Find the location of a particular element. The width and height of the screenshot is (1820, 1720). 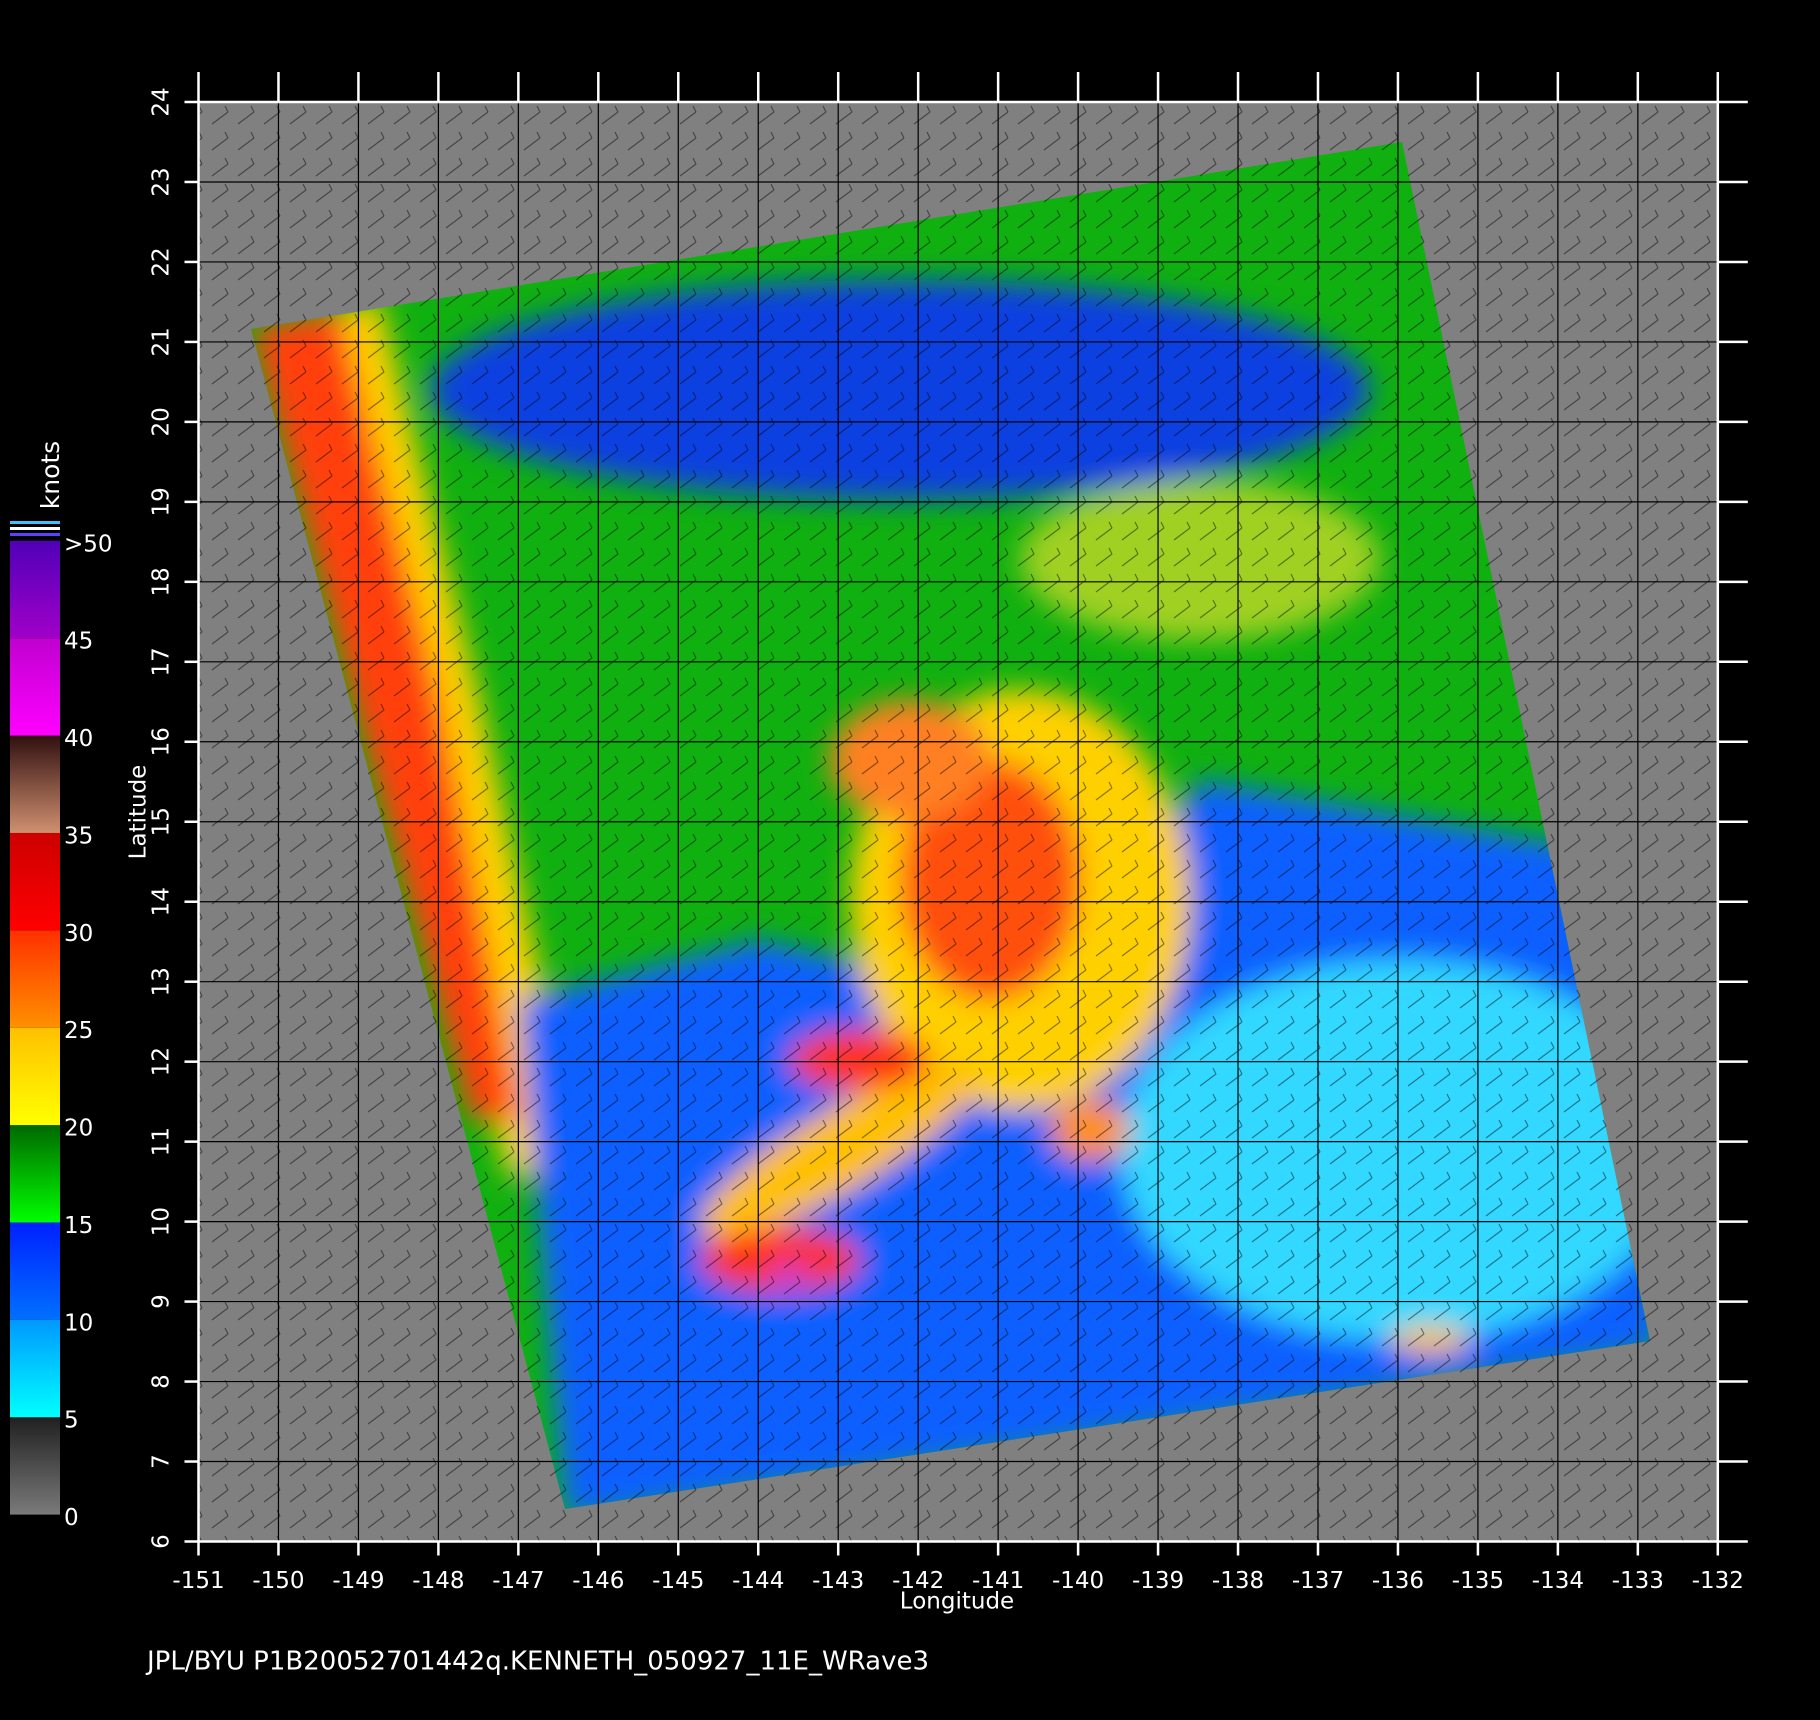

y-tick-label: 23 is located at coordinates (162, 181).